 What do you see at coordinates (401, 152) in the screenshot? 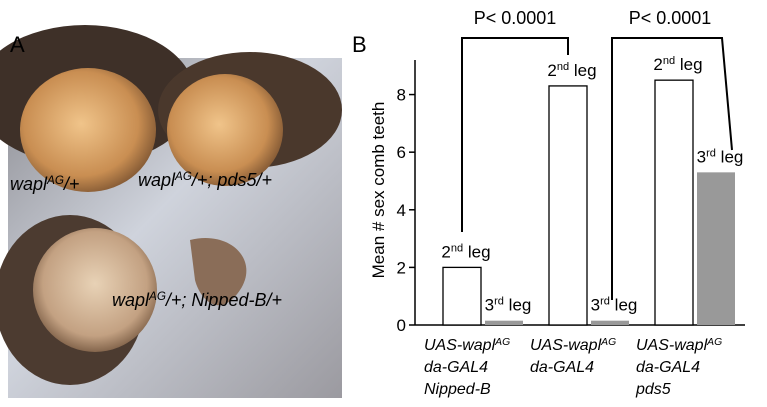
I see `y-tick-label: 6` at bounding box center [401, 152].